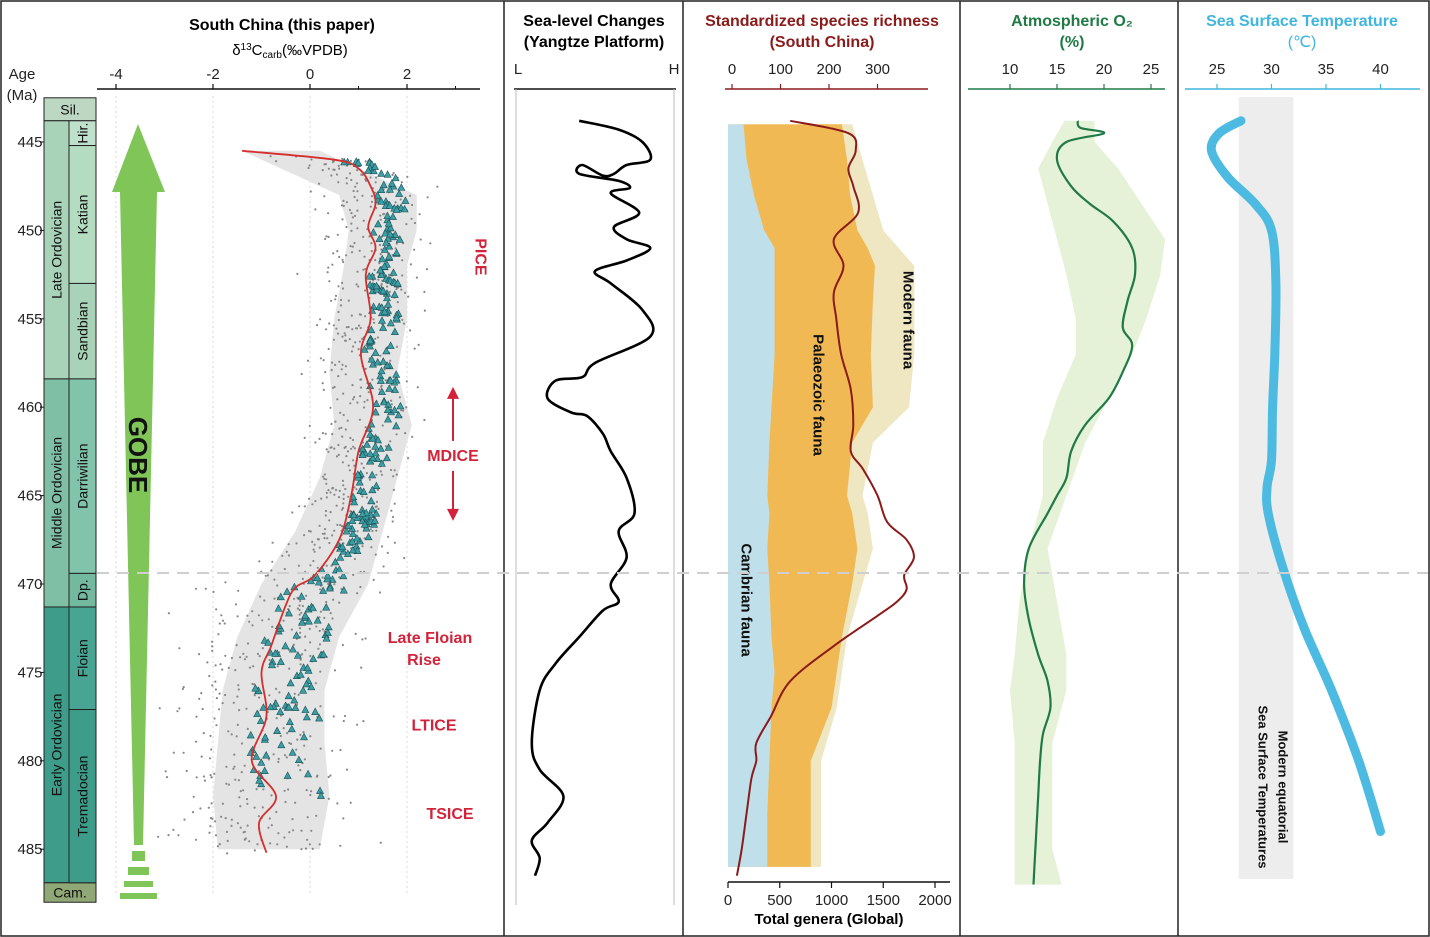 The image size is (1430, 937). Describe the element at coordinates (449, 814) in the screenshot. I see `event-label-tsice: TSICE` at that location.